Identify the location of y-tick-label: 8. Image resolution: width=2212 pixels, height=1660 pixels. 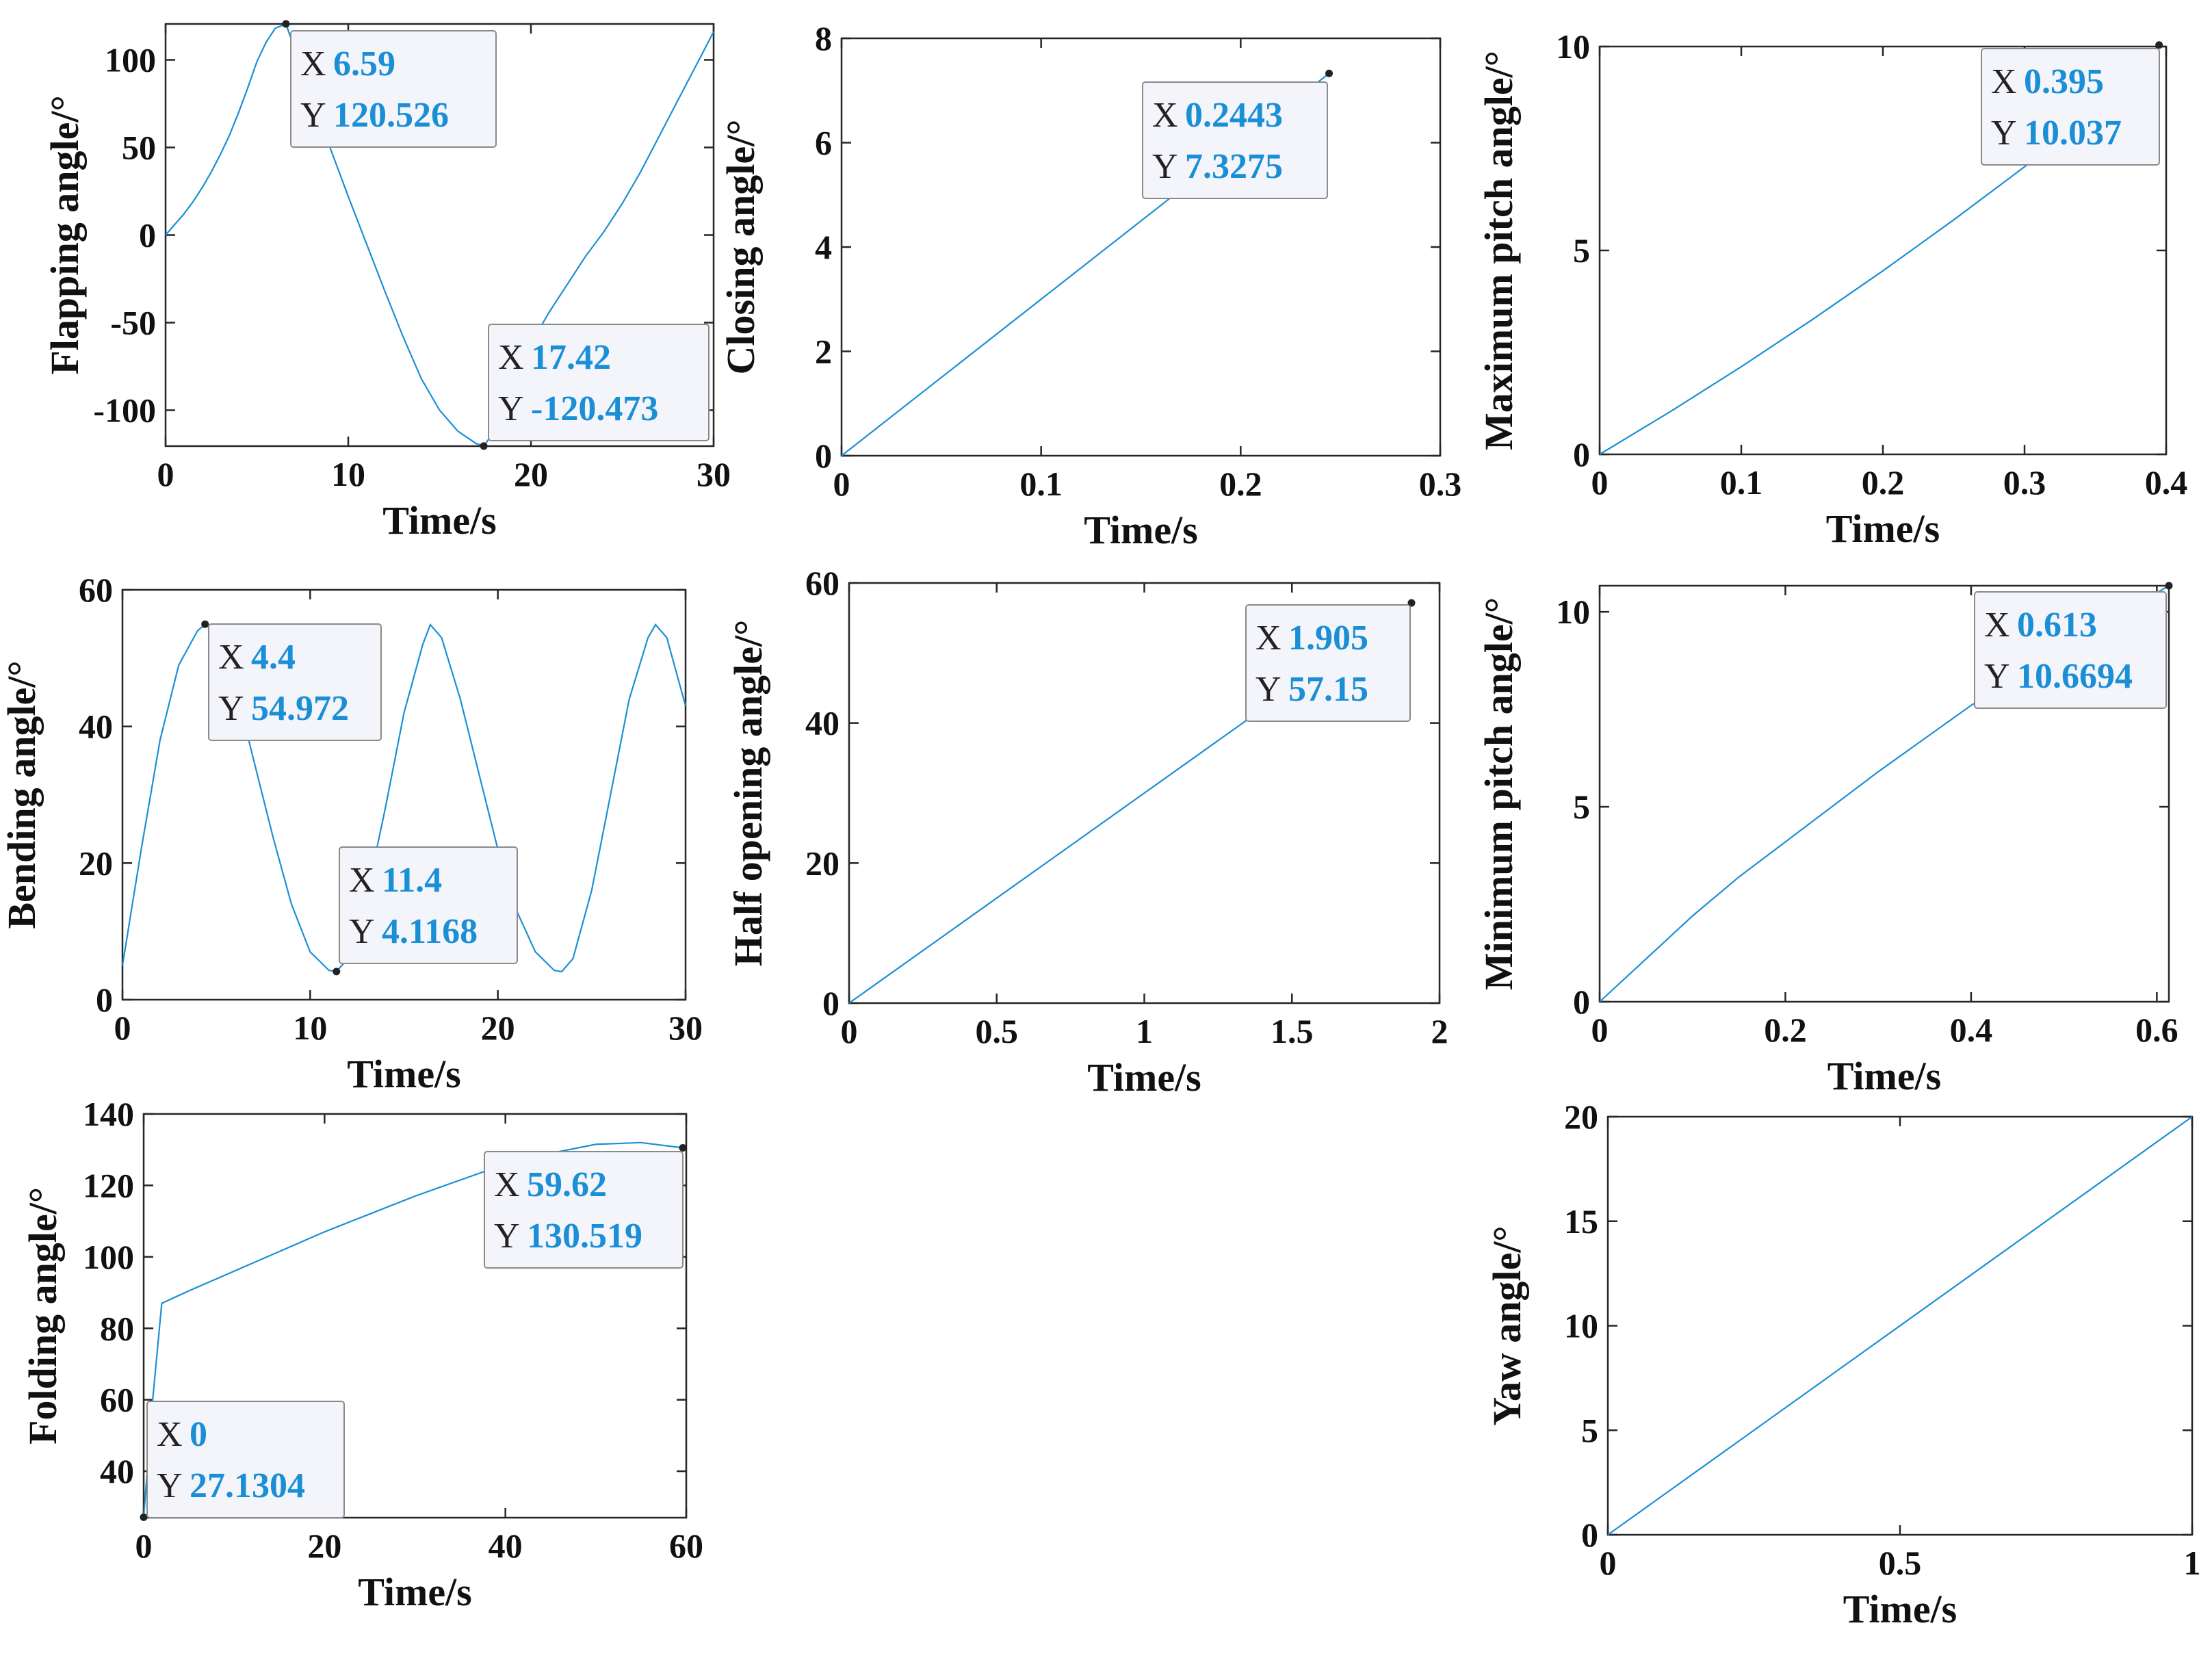
(823, 38).